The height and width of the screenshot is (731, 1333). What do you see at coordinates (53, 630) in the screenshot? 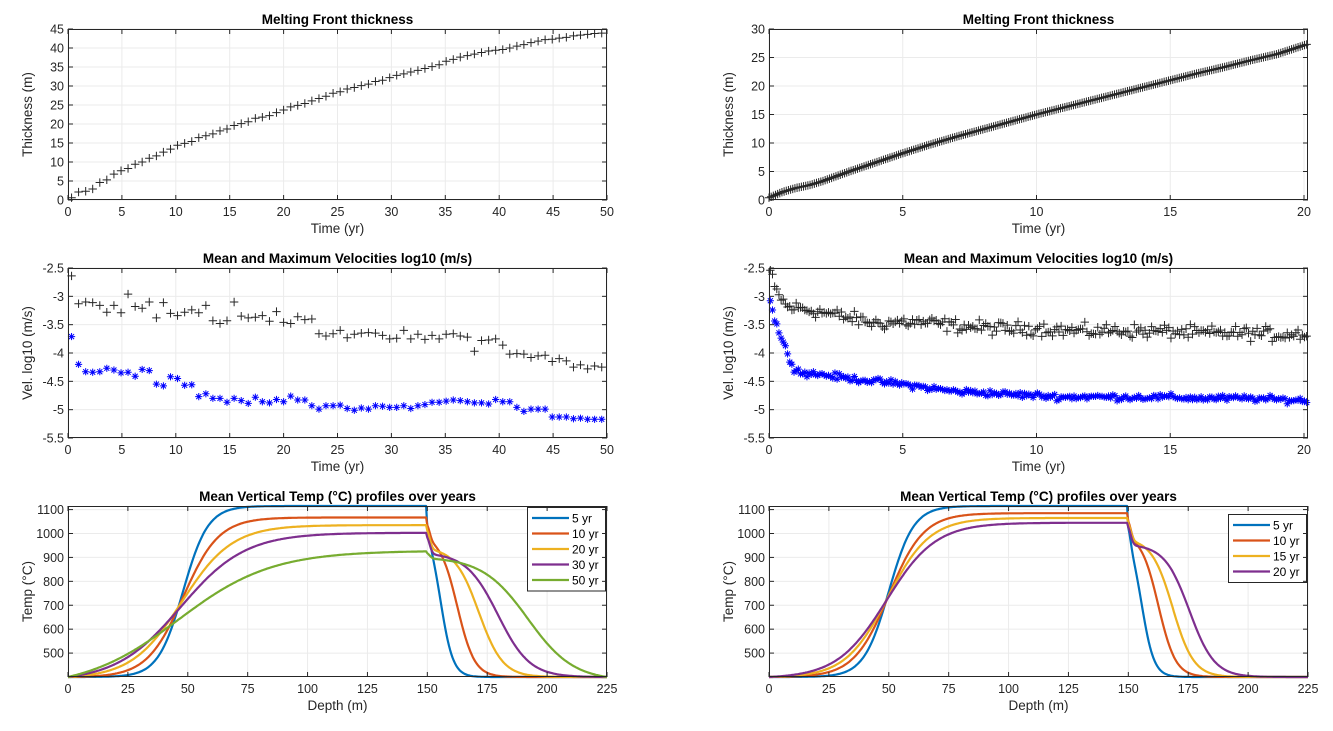
I see `y-tick-label: 600` at bounding box center [53, 630].